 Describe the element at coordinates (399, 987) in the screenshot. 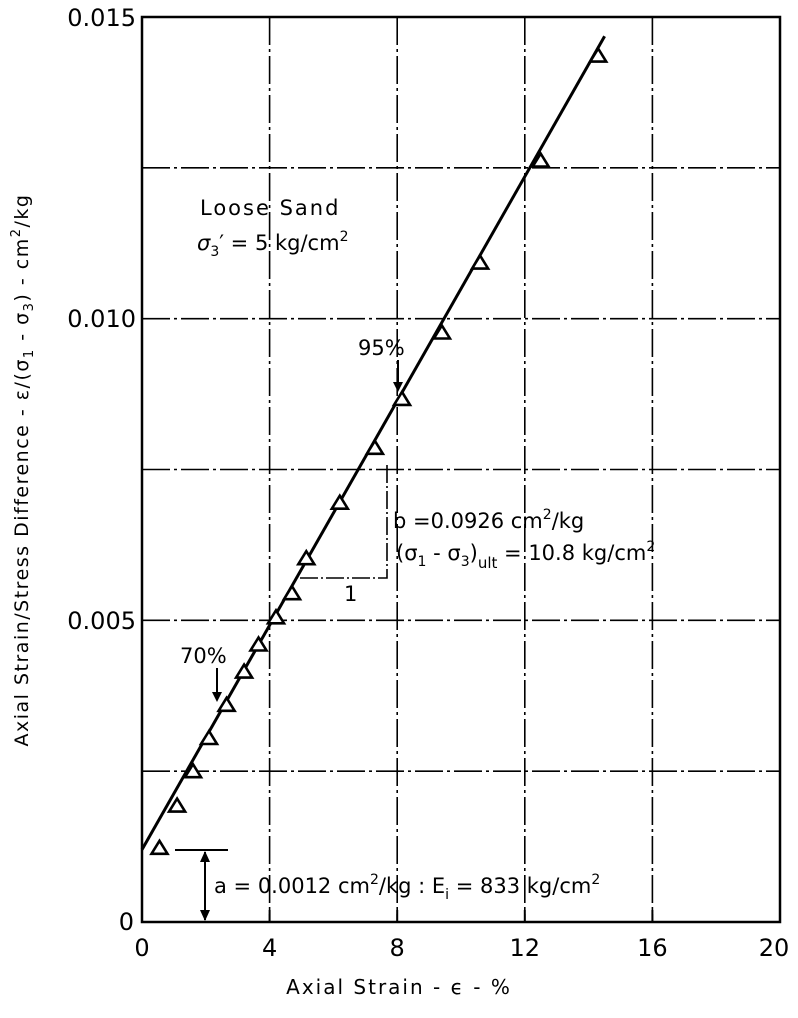

I see `x-axis-title: Axial Strain - ϵ - %` at that location.